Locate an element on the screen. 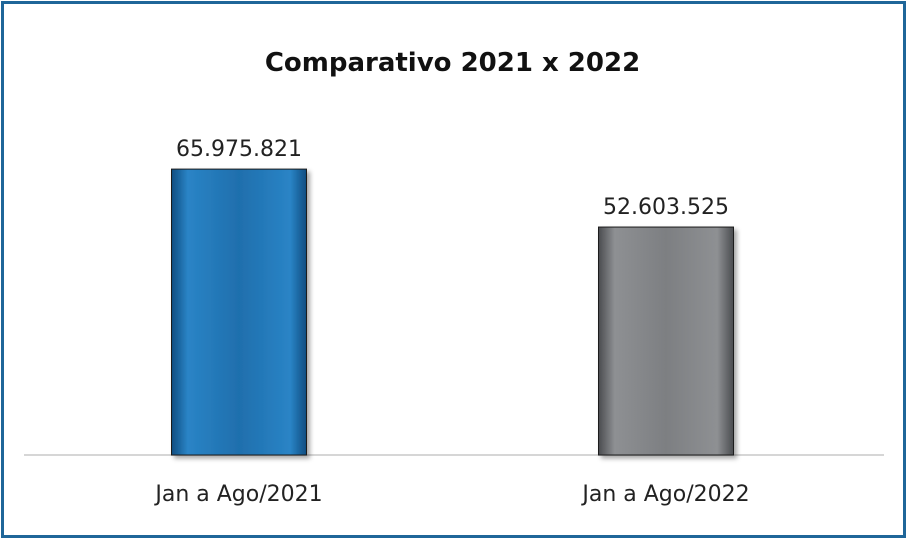 The image size is (909, 540). data-label-2: 52.603.525 is located at coordinates (666, 207).